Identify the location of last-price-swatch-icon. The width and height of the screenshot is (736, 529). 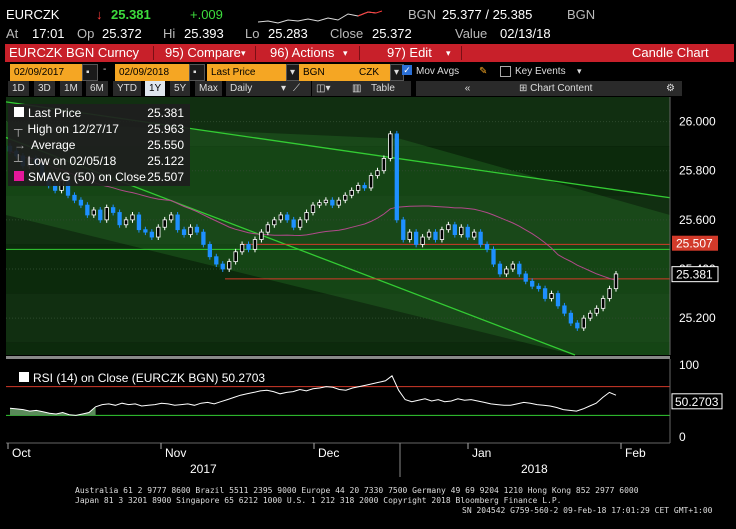
(19, 112).